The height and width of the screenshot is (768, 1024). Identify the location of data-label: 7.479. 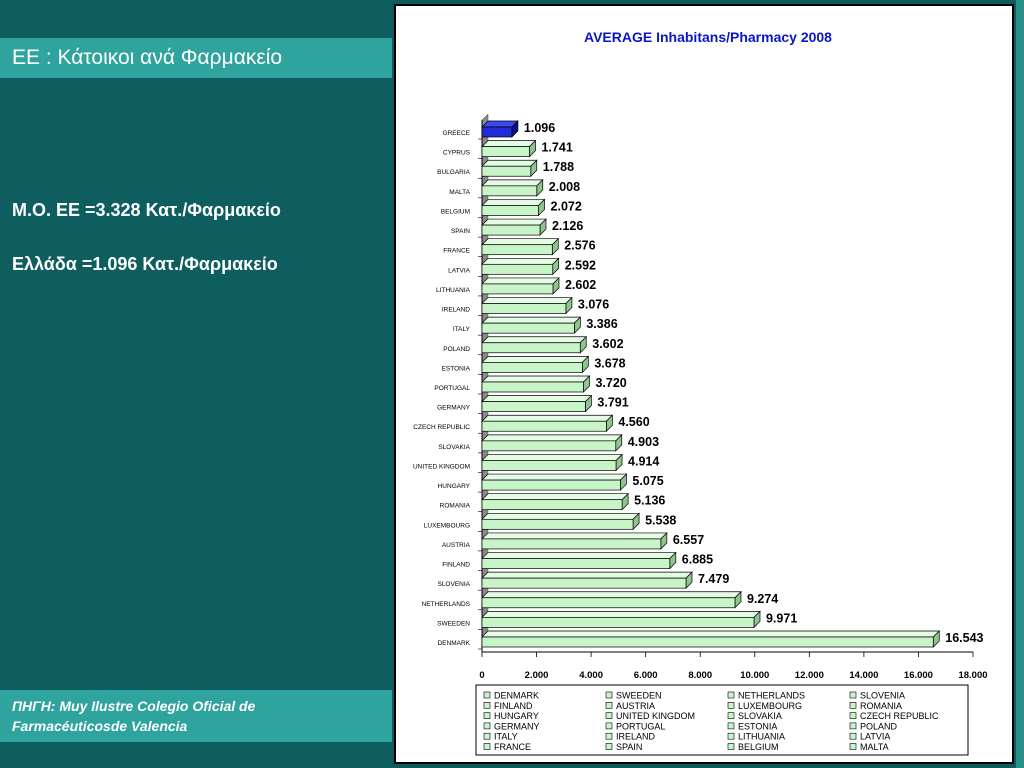
(713, 579).